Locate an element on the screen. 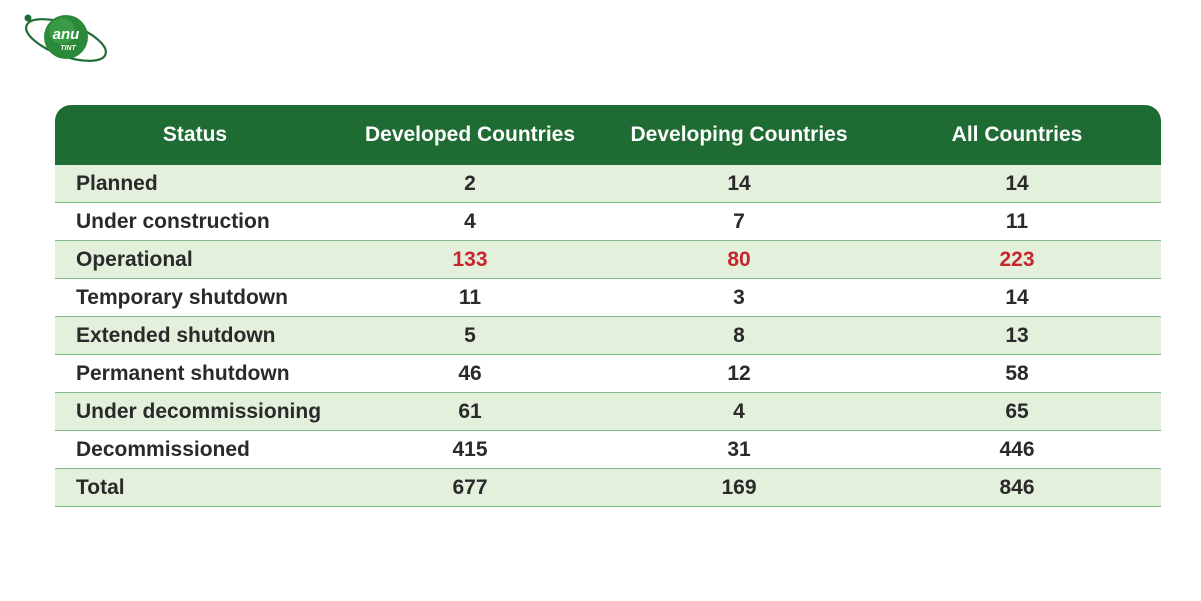  row-all: 65 is located at coordinates (1017, 411).